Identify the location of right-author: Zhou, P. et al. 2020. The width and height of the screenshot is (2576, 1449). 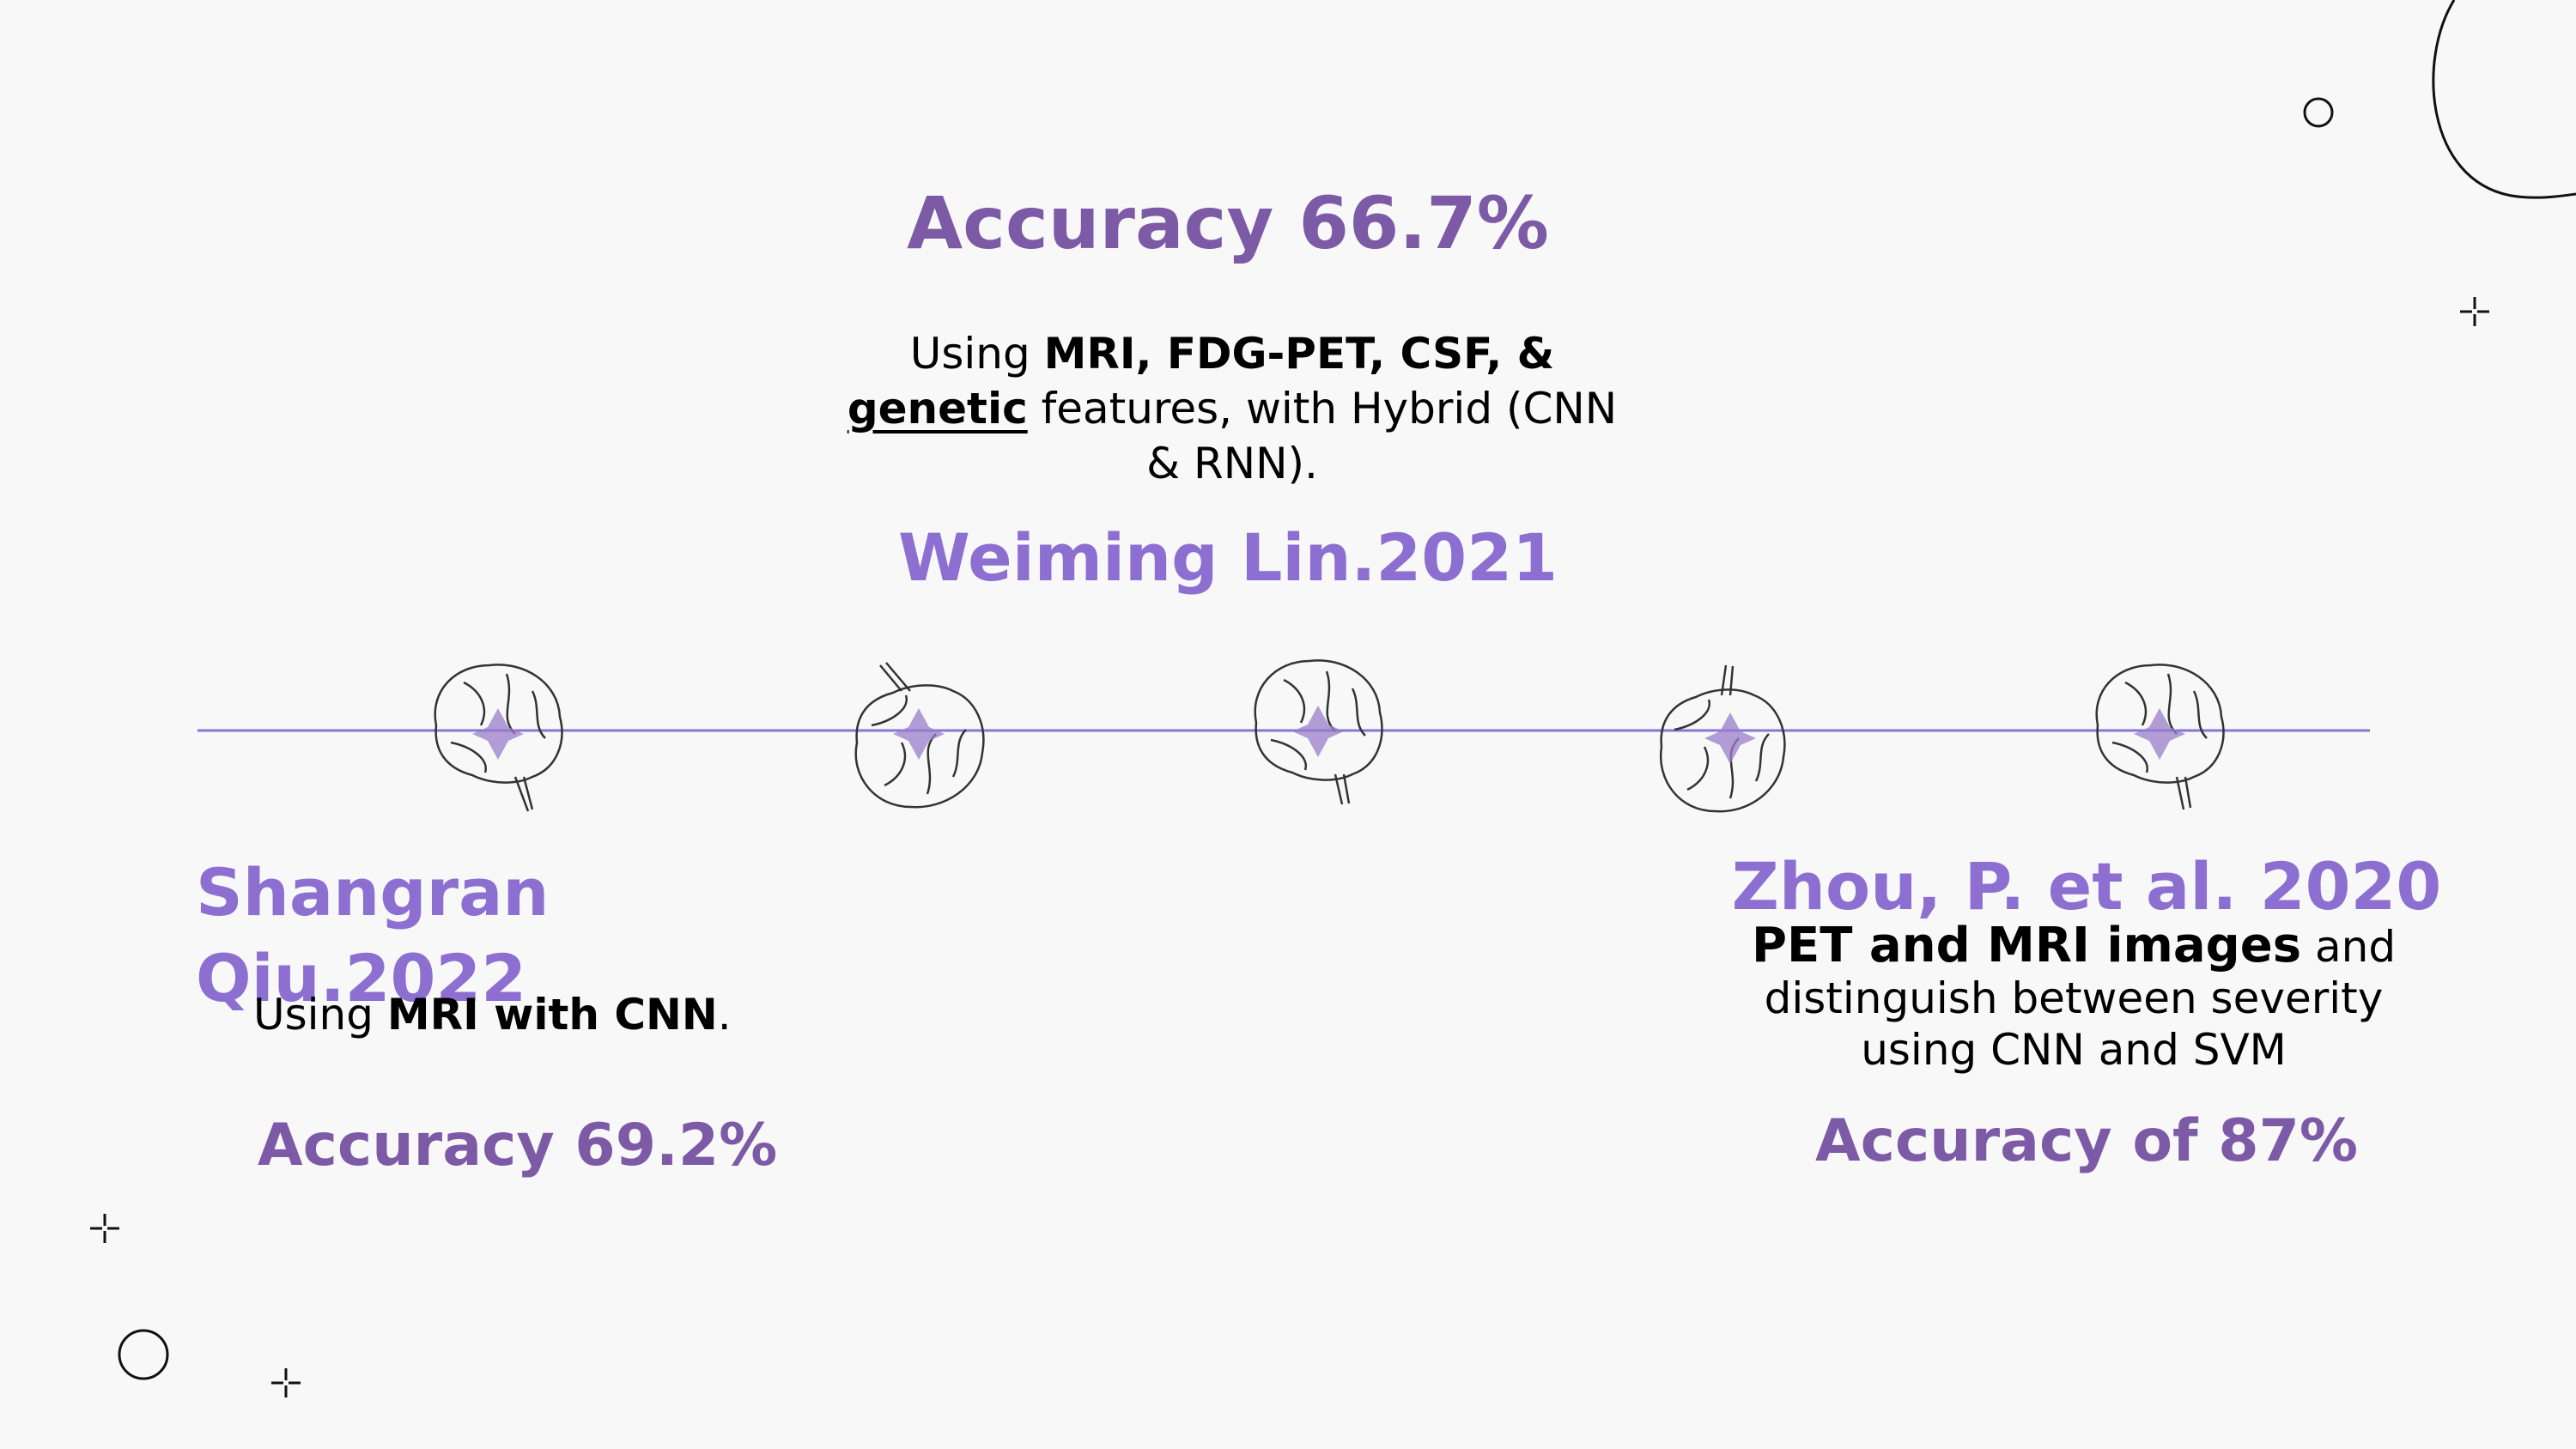
(2086, 886).